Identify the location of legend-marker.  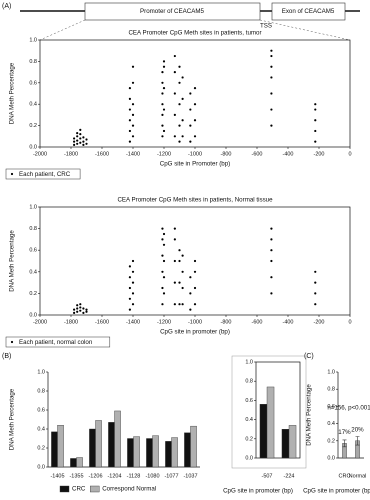
(12, 342).